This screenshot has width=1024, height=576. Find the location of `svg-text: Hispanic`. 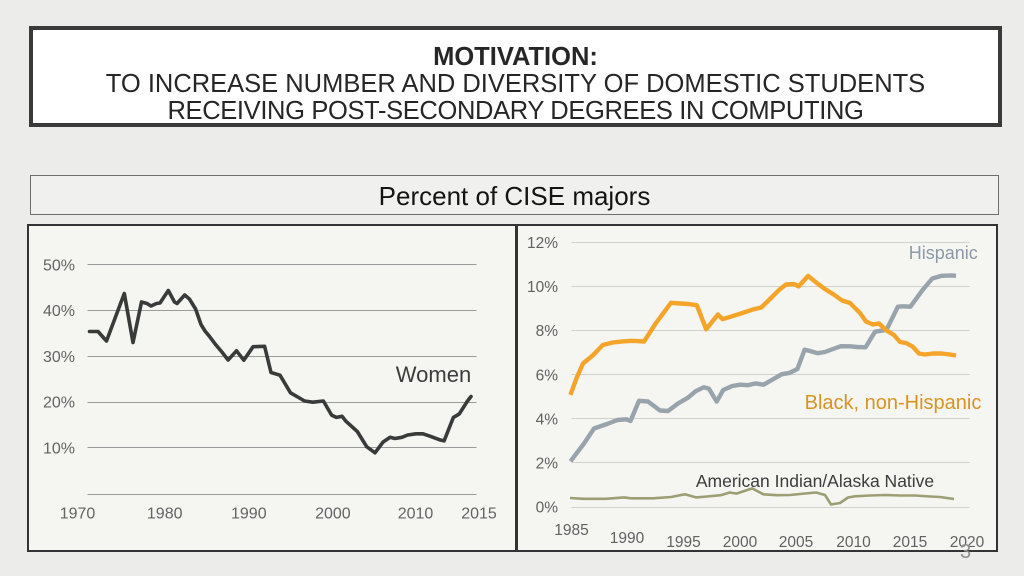

svg-text: Hispanic is located at coordinates (943, 253).